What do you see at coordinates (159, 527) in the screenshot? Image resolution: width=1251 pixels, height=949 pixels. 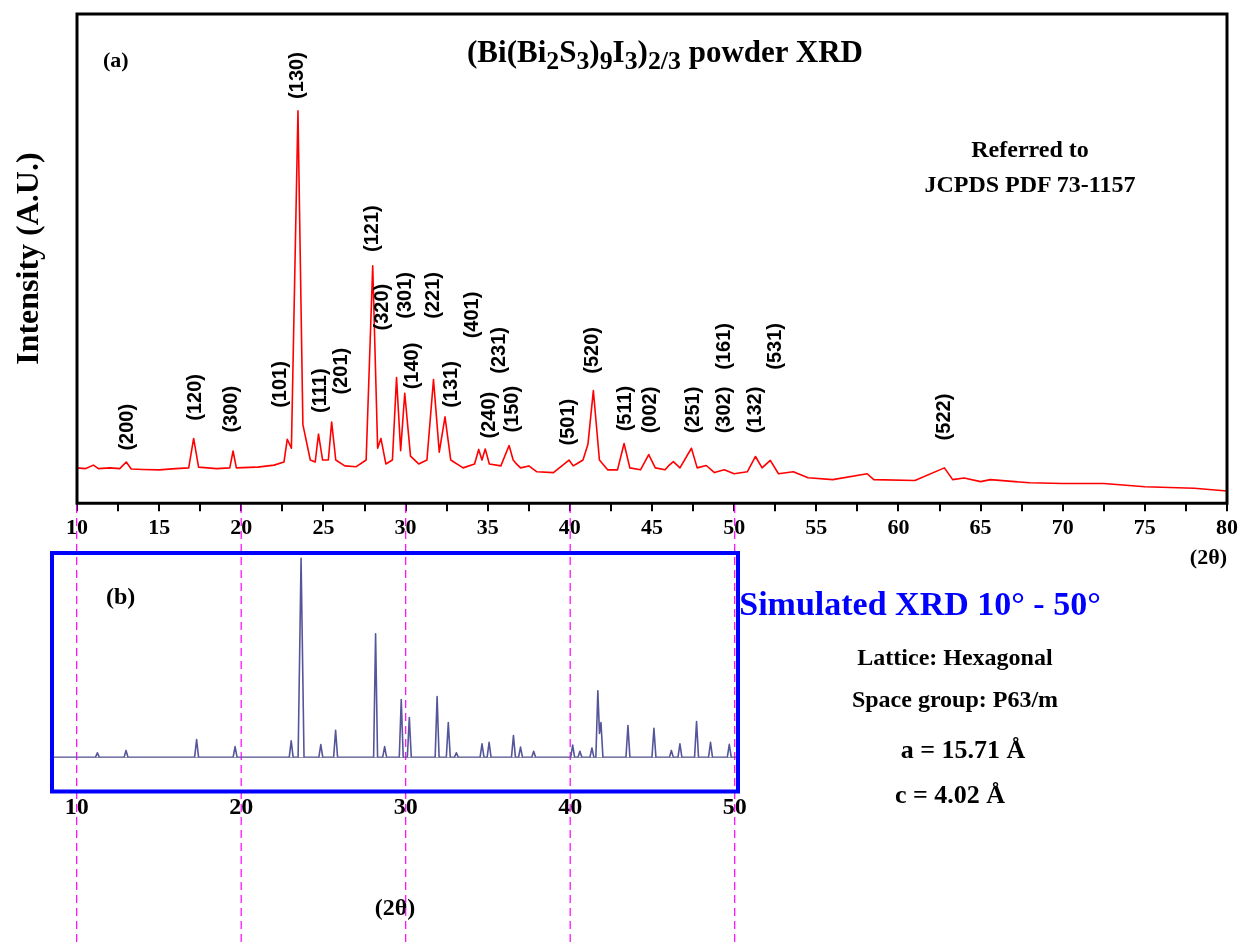 I see `x-tick-label: 15` at bounding box center [159, 527].